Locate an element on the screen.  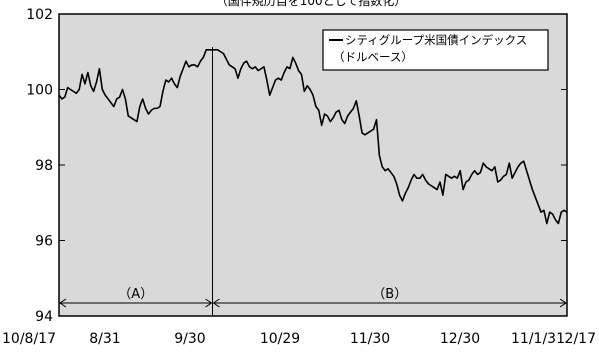
x-tick-label: 8/31 is located at coordinates (104, 339).